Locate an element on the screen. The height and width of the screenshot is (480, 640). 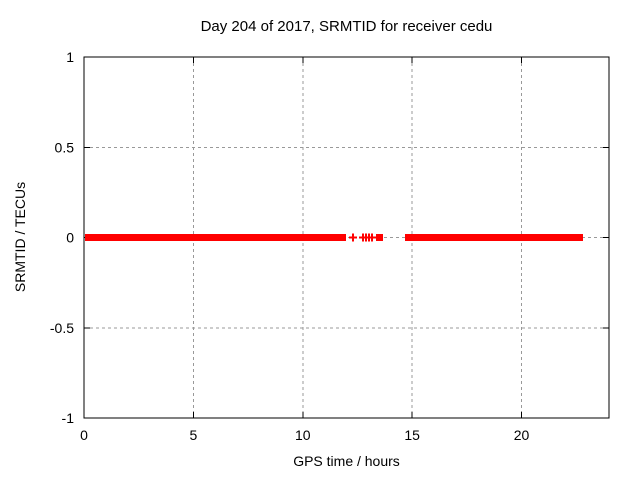
x-tick-label: 0 is located at coordinates (84, 435).